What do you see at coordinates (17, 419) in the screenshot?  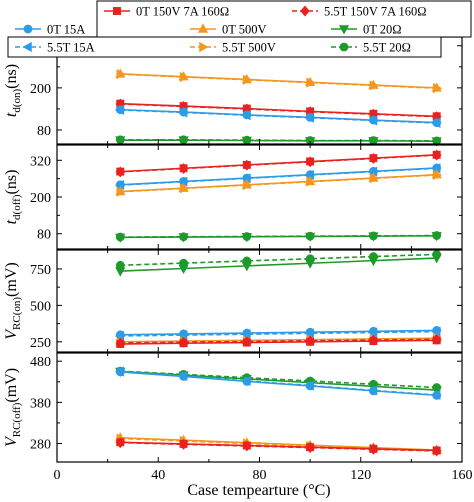 I see `y-axis-title-sub: RC(off)` at bounding box center [17, 419].